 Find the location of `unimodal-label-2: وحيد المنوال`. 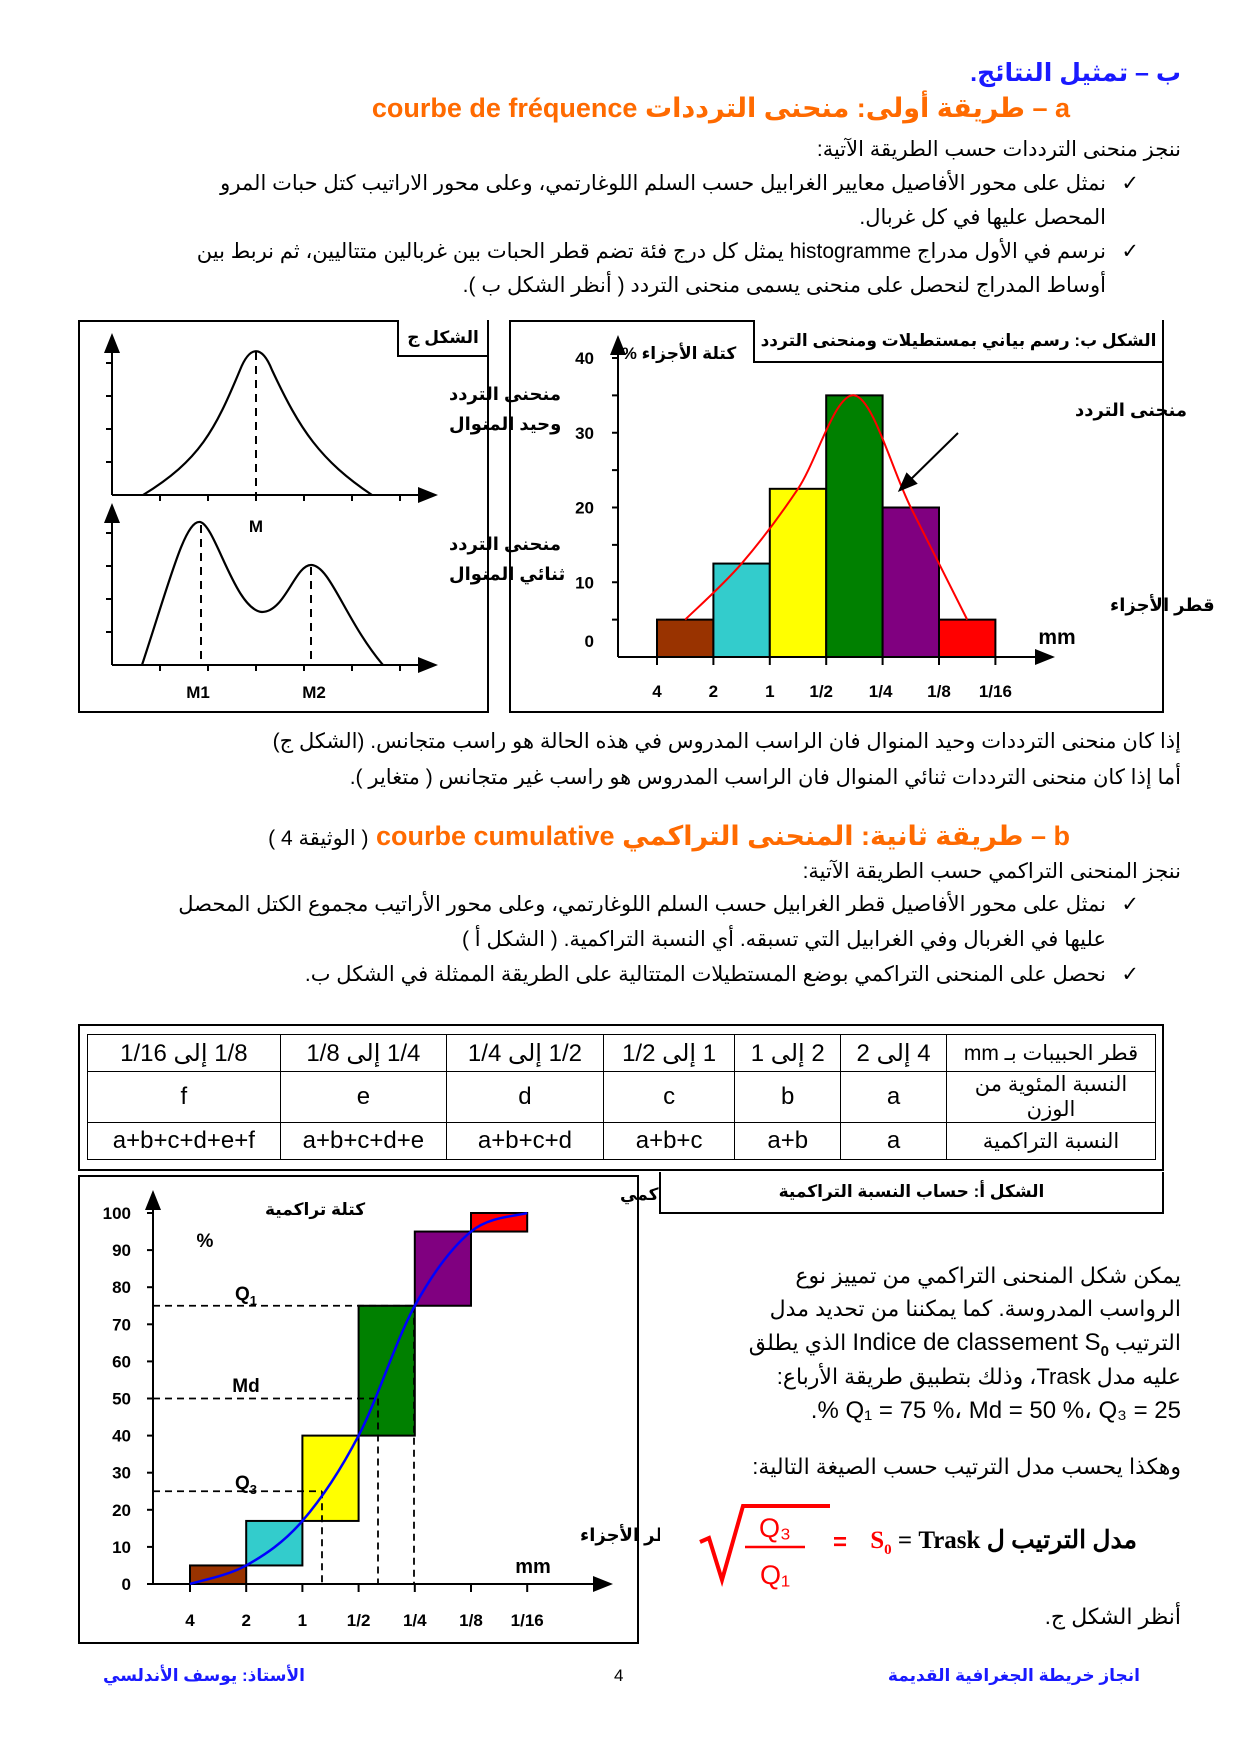

unimodal-label-2: وحيد المنوال is located at coordinates (505, 424).